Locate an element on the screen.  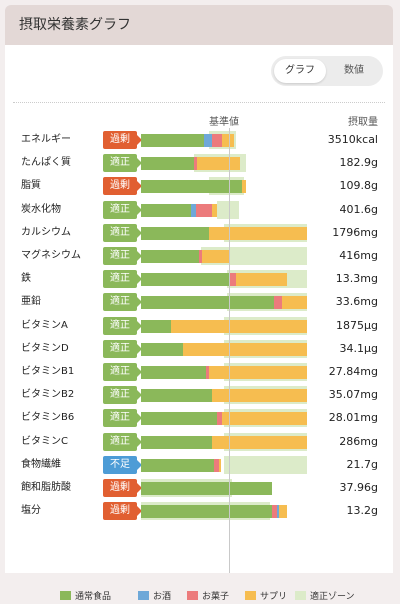
nutrient-row: マグネシウム 適正 416mg is located at coordinates (199, 256).